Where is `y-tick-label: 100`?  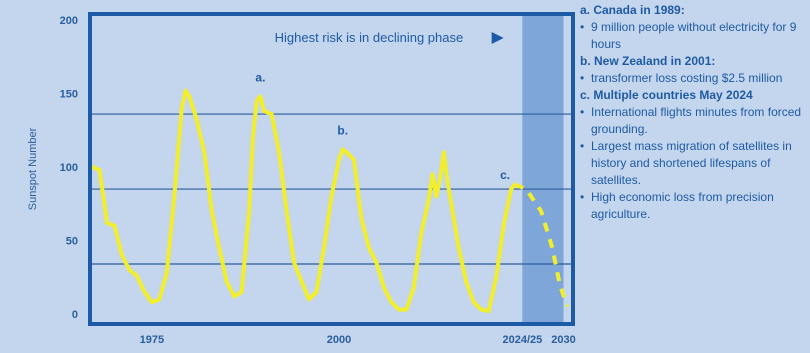 y-tick-label: 100 is located at coordinates (69, 168).